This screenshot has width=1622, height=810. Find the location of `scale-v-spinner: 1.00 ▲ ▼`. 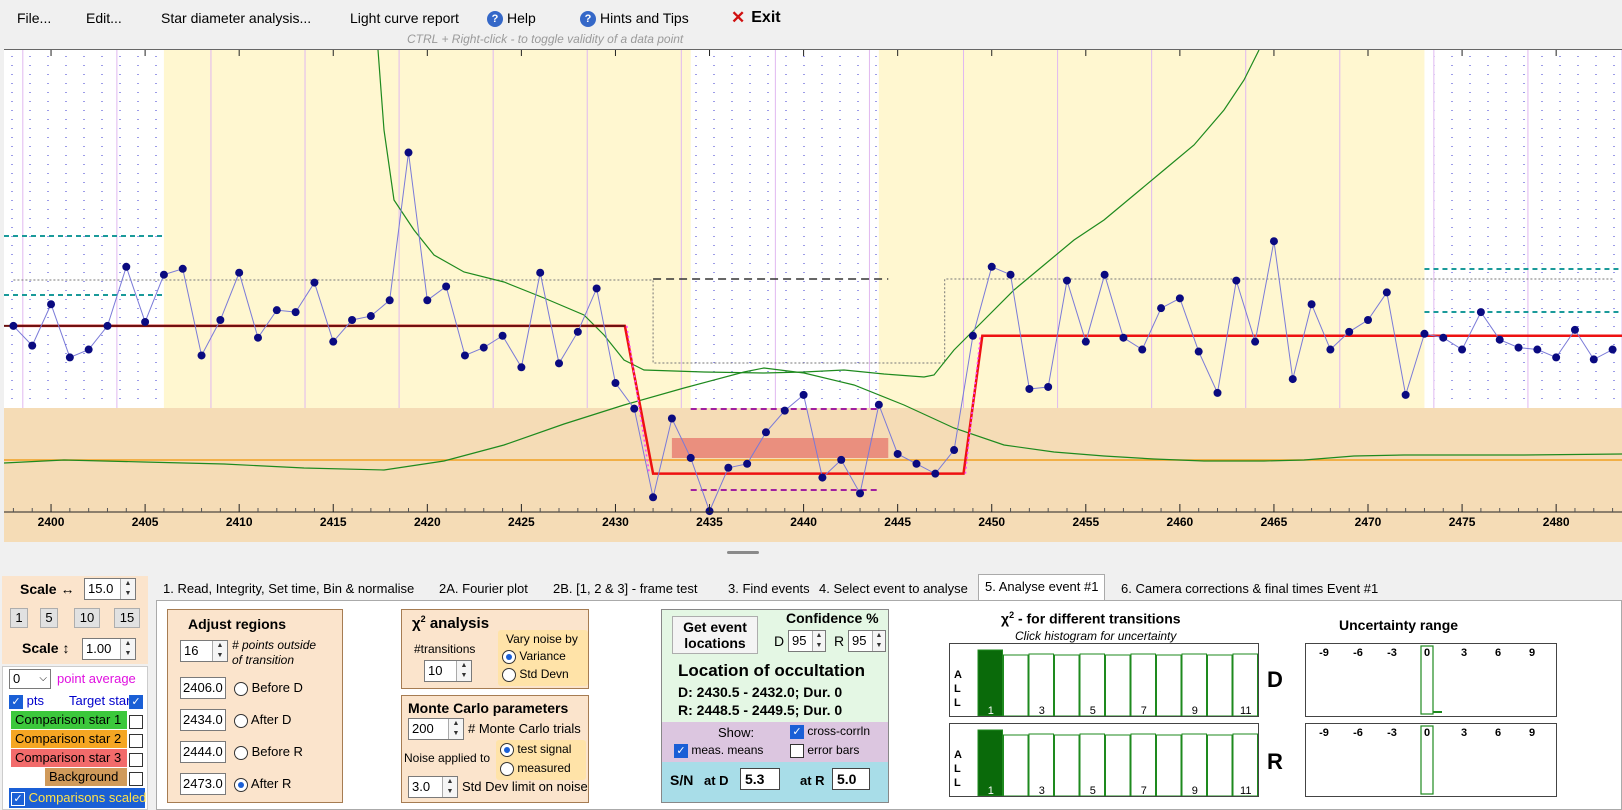

scale-v-spinner: 1.00 ▲ ▼ is located at coordinates (109, 649).